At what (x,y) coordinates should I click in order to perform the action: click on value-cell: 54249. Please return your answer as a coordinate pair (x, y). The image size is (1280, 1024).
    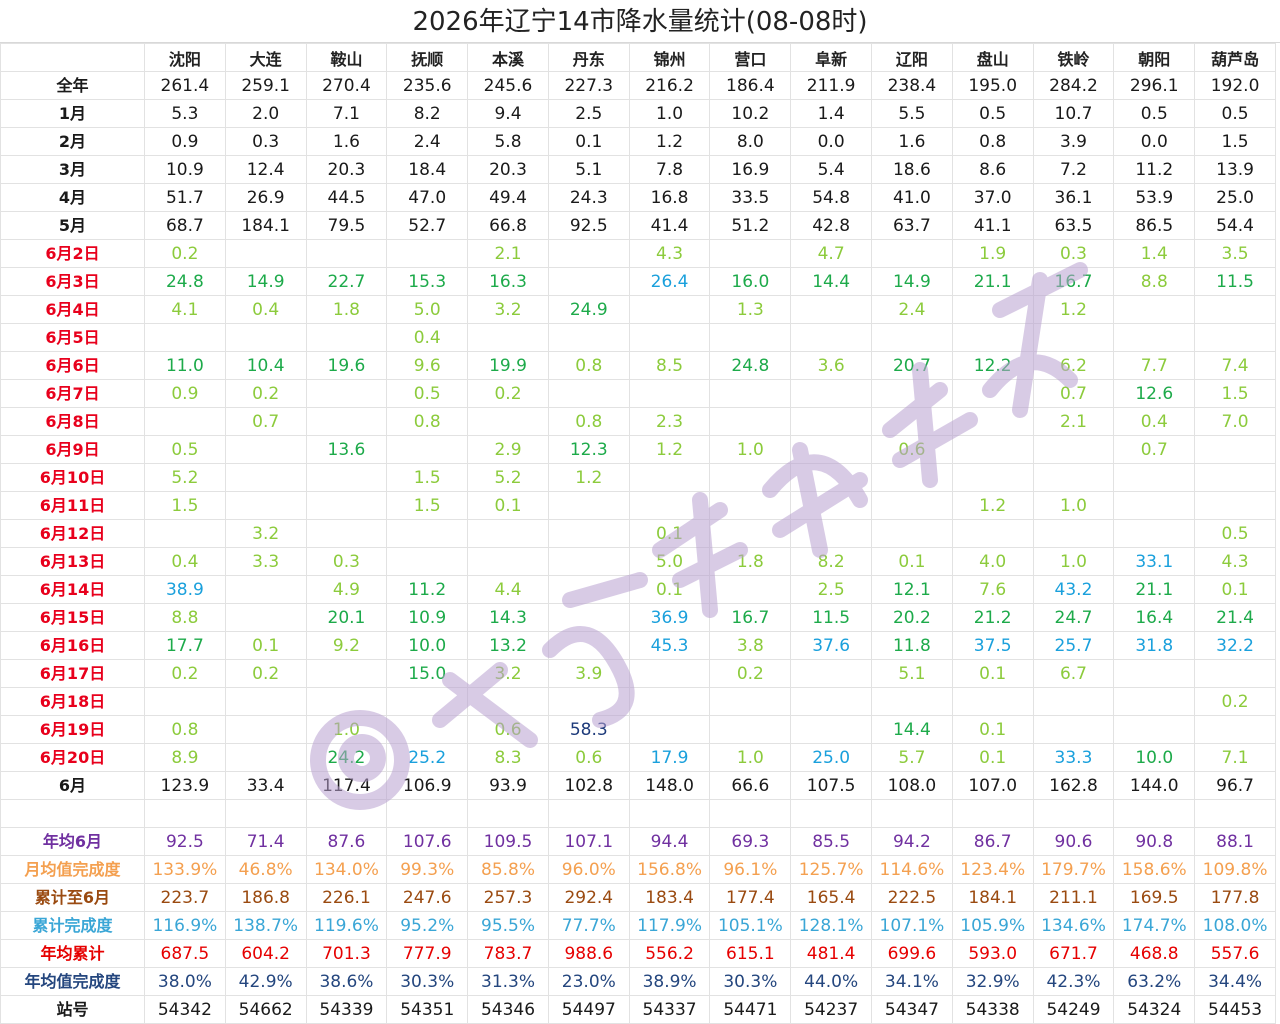
    Looking at the image, I should click on (1073, 1009).